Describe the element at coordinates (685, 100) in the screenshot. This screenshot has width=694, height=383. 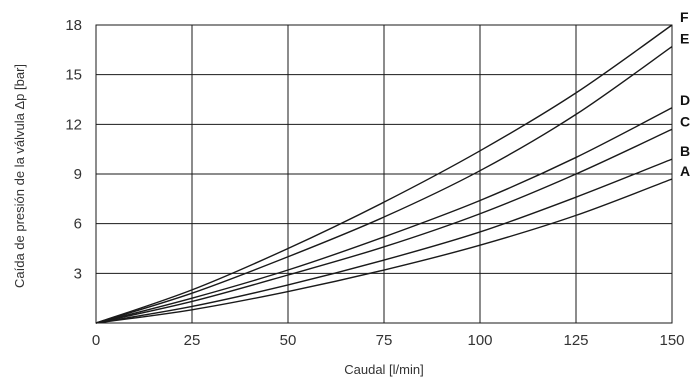
I see `series-label-d: D` at that location.